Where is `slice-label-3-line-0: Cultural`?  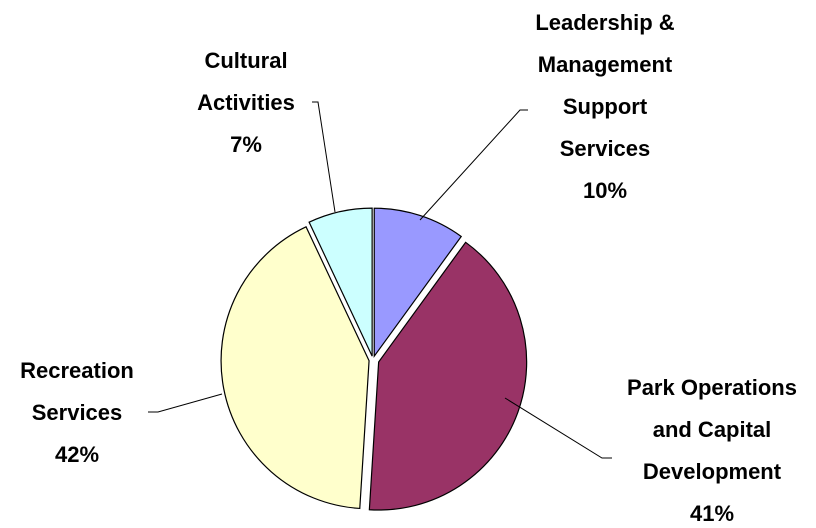
slice-label-3-line-0: Cultural is located at coordinates (245, 60).